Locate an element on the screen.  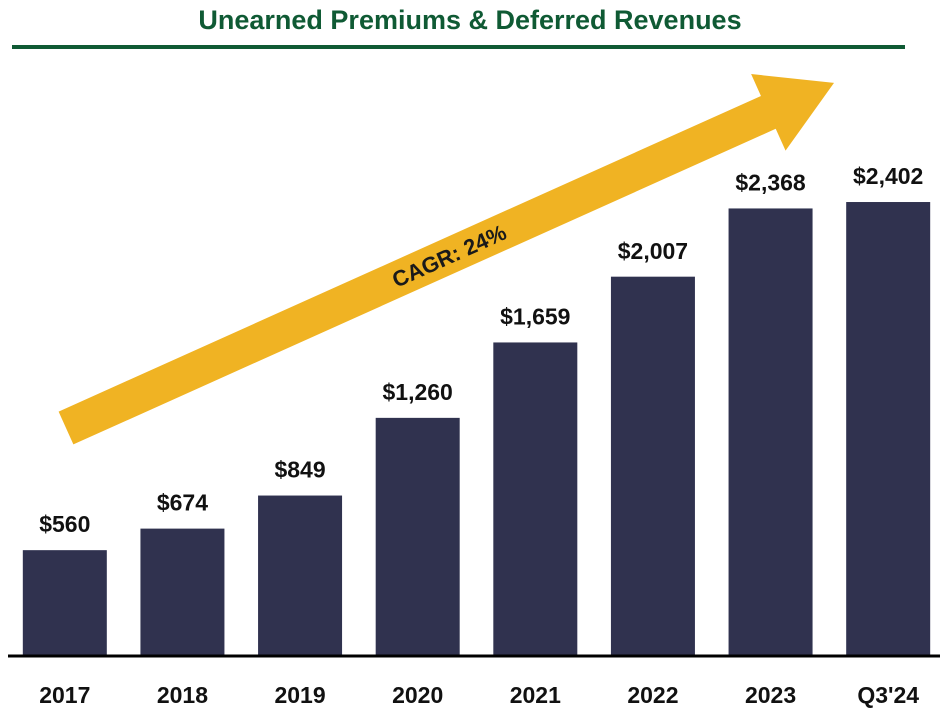
x-tick-label: 2020 is located at coordinates (417, 695).